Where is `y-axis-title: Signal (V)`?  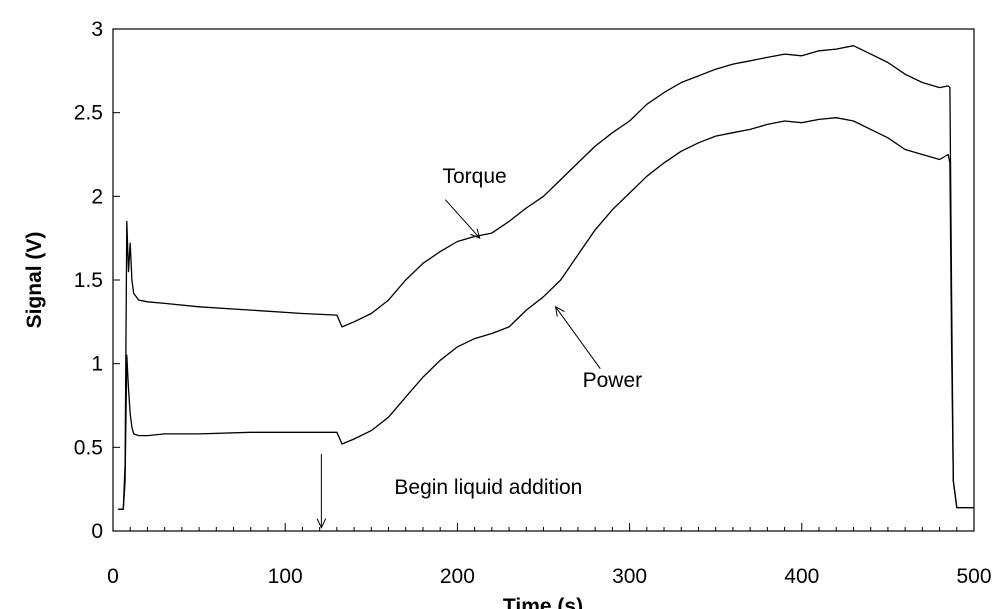 y-axis-title: Signal (V) is located at coordinates (34, 280).